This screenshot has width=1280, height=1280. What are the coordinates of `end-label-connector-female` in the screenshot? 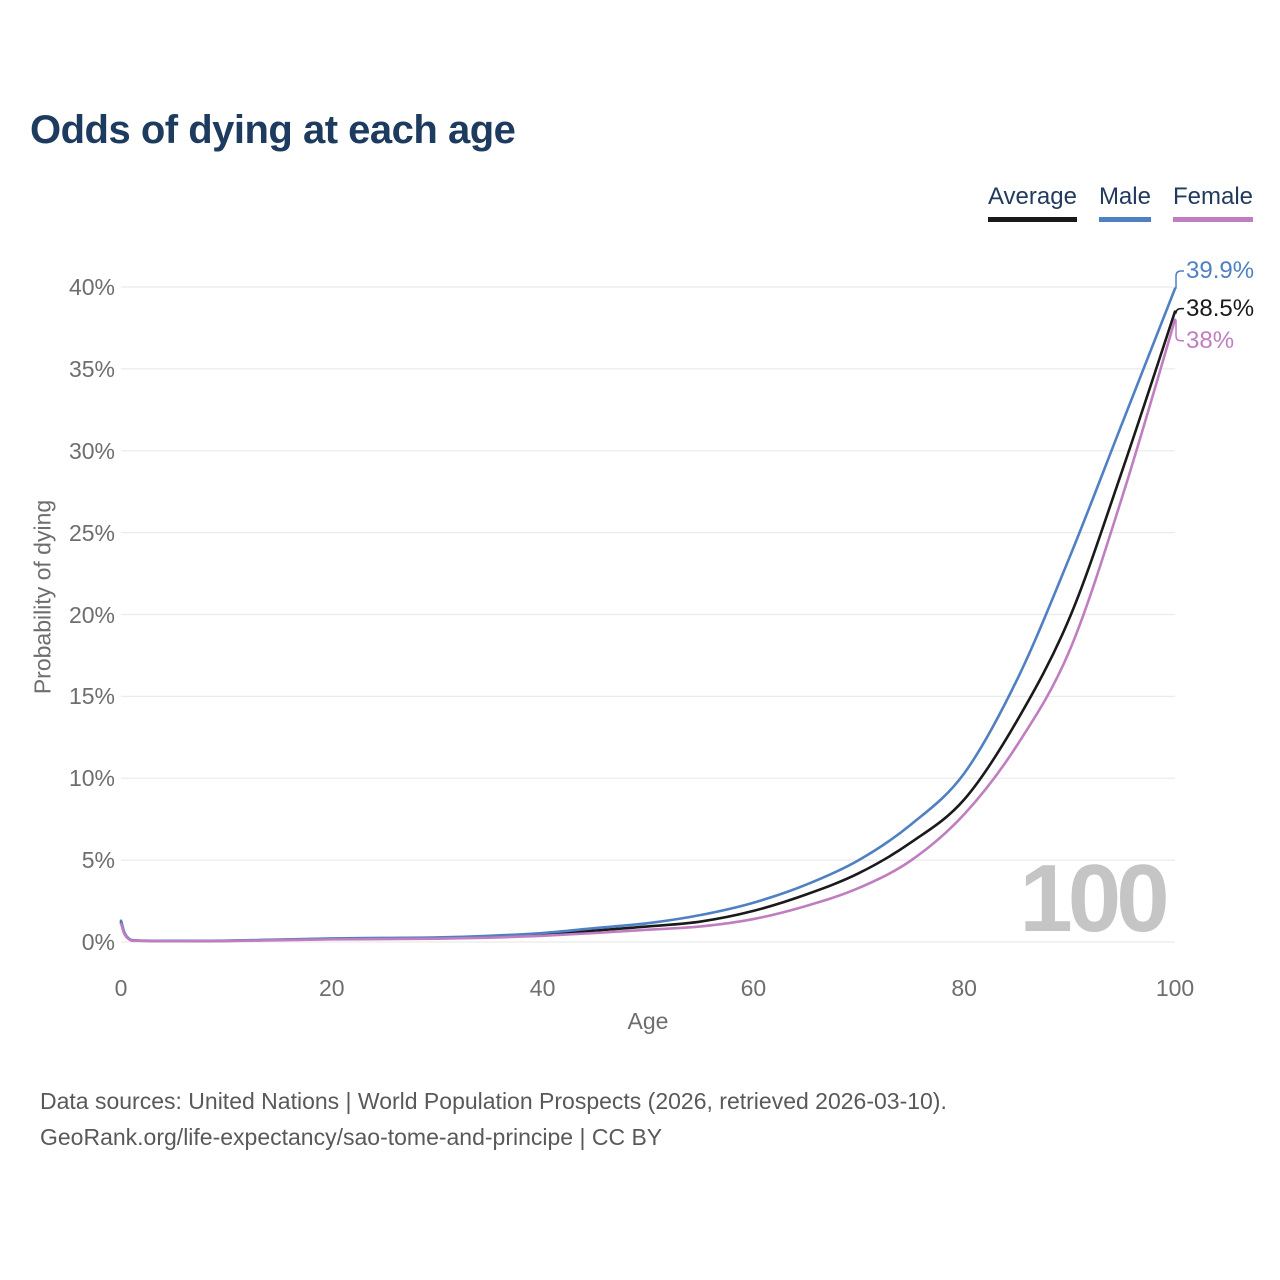 It's located at (1179, 330).